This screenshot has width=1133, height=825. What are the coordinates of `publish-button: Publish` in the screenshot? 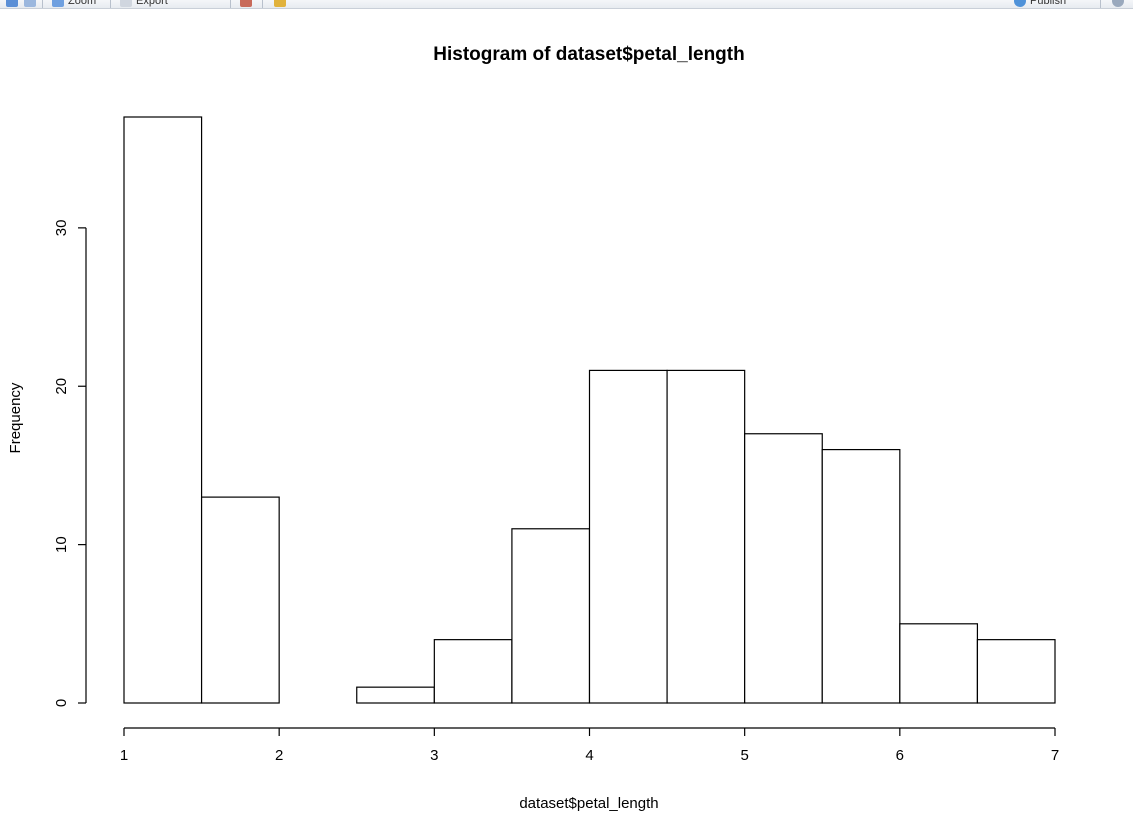 It's located at (1048, 3).